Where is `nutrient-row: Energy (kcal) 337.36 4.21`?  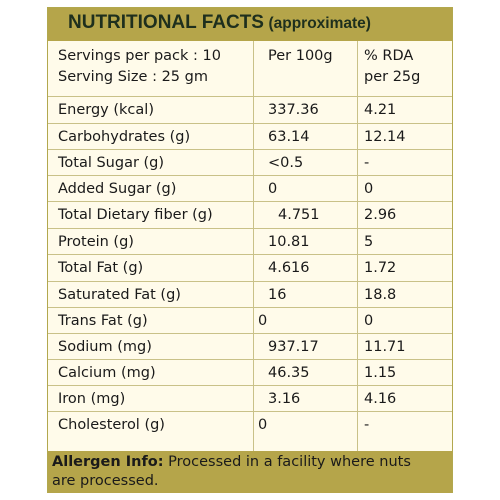
nutrient-row: Energy (kcal) 337.36 4.21 is located at coordinates (250, 110).